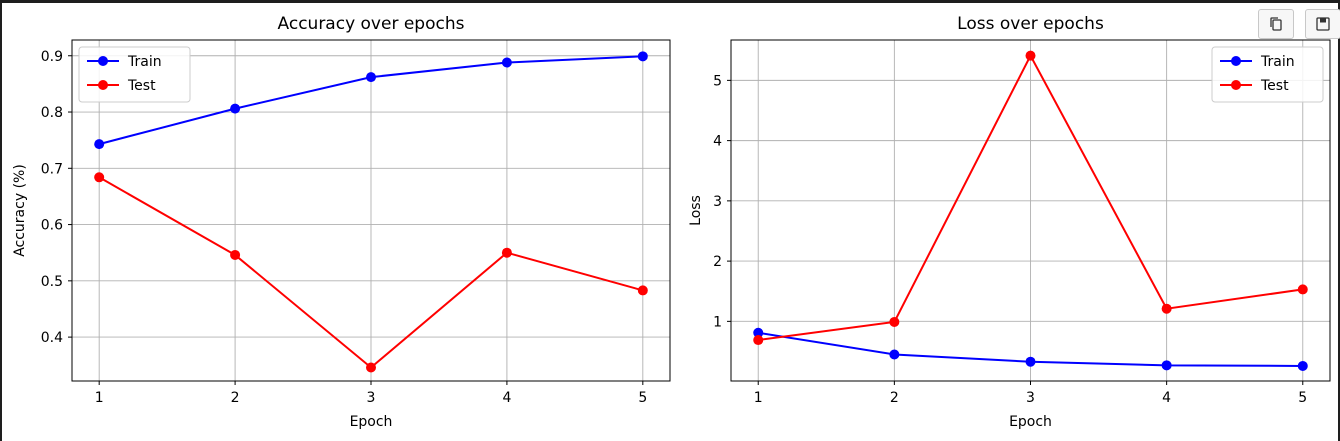  I want to click on chart-title: Accuracy over epochs, so click(371, 24).